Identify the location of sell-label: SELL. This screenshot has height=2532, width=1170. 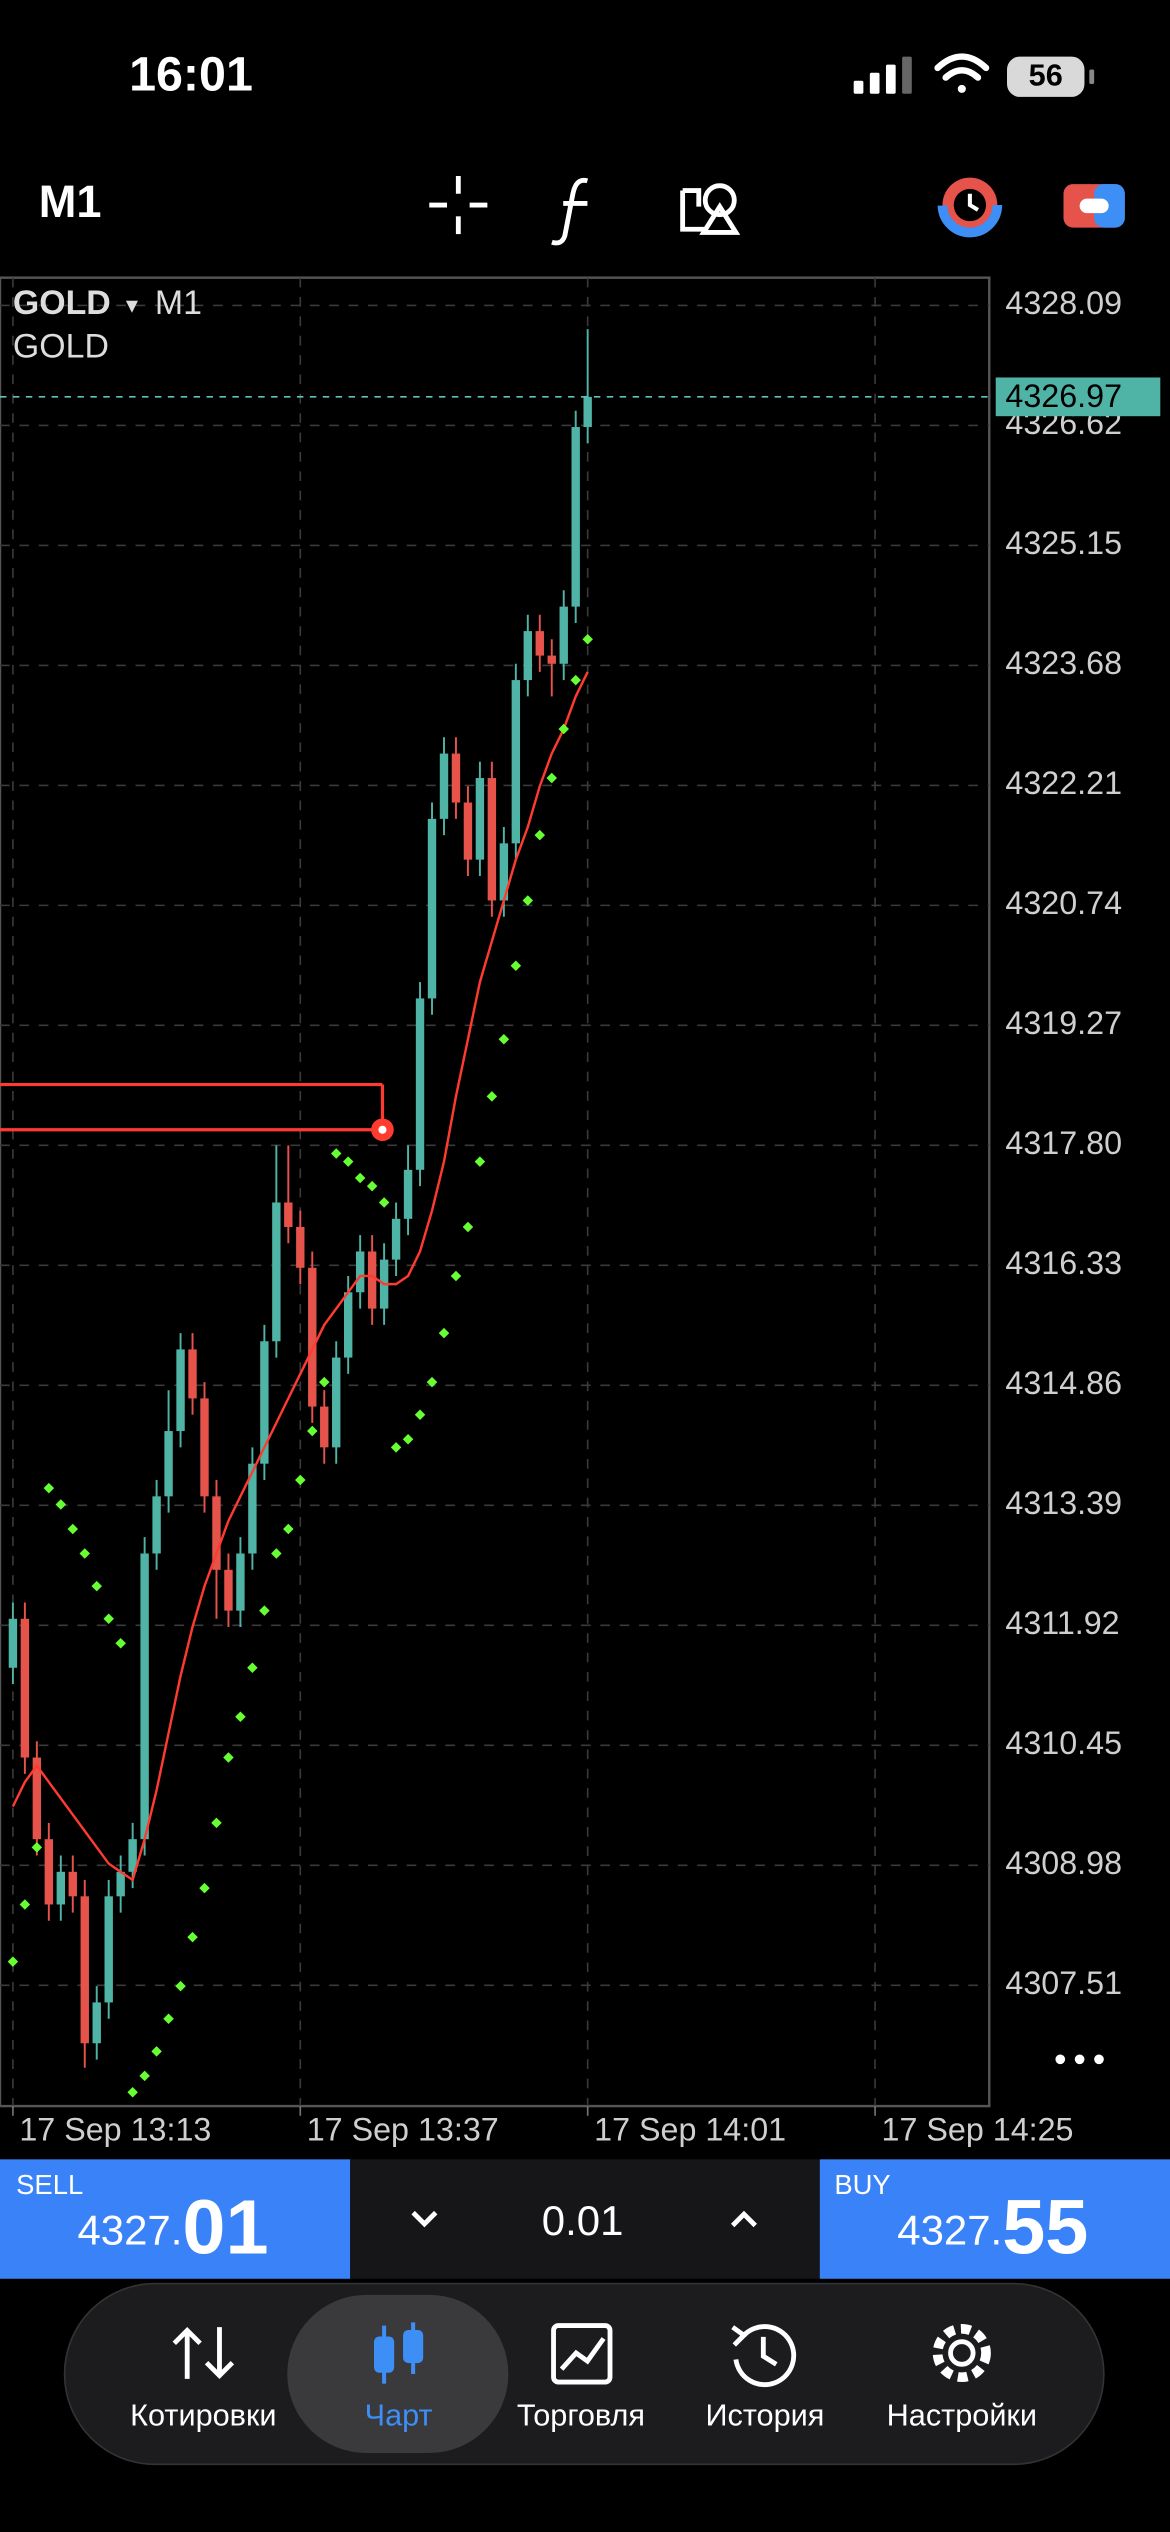
(49, 2184).